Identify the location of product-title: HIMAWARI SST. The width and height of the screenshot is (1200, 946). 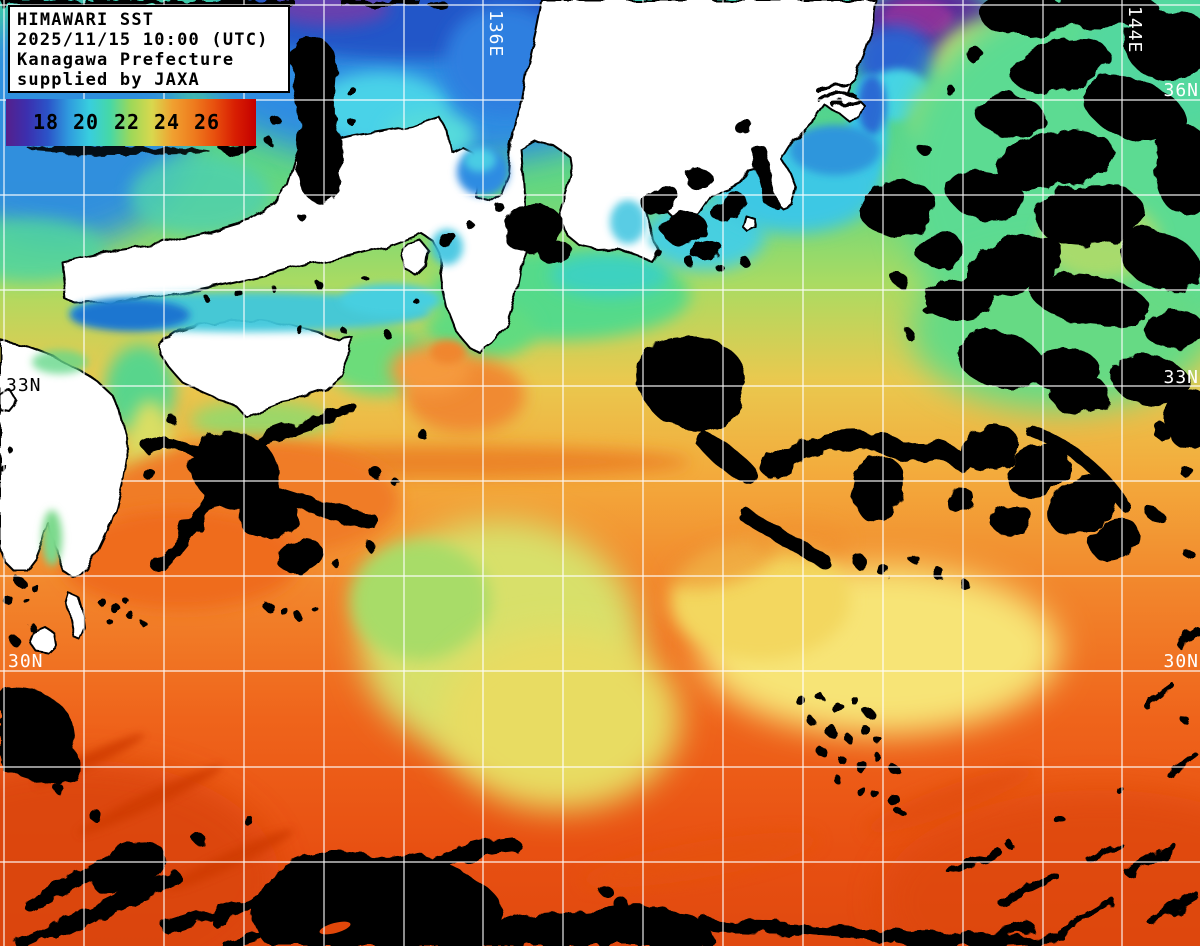
(86, 20).